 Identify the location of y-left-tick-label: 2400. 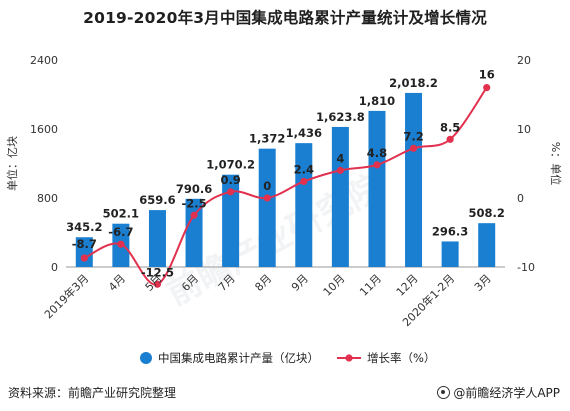
(44, 60).